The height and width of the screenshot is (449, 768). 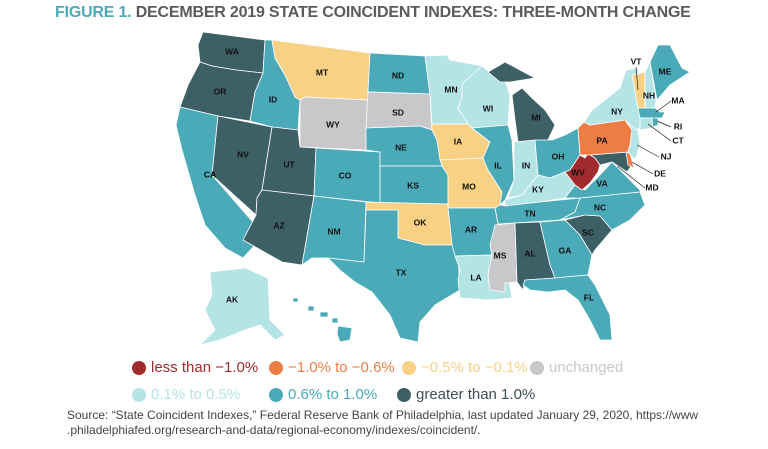 What do you see at coordinates (210, 174) in the screenshot?
I see `state-label-ca: CA` at bounding box center [210, 174].